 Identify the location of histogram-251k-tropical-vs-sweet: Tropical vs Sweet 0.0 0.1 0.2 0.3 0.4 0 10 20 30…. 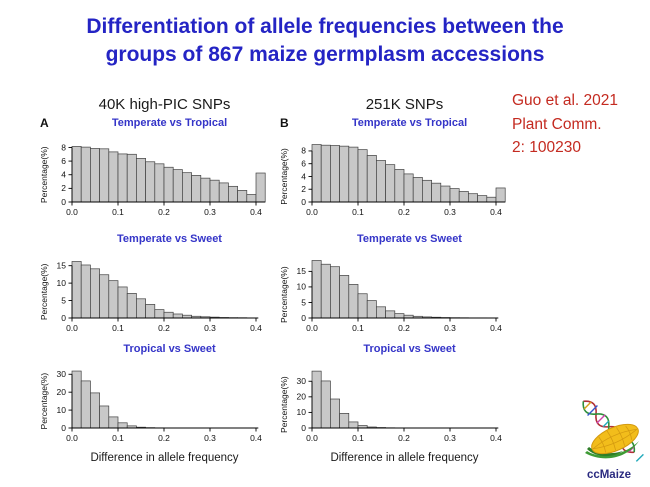
(394, 394).